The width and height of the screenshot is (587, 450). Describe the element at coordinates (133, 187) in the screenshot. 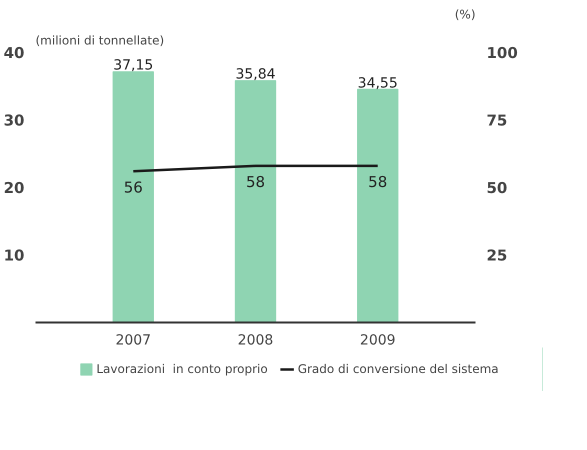

I see `data-label: 56` at that location.